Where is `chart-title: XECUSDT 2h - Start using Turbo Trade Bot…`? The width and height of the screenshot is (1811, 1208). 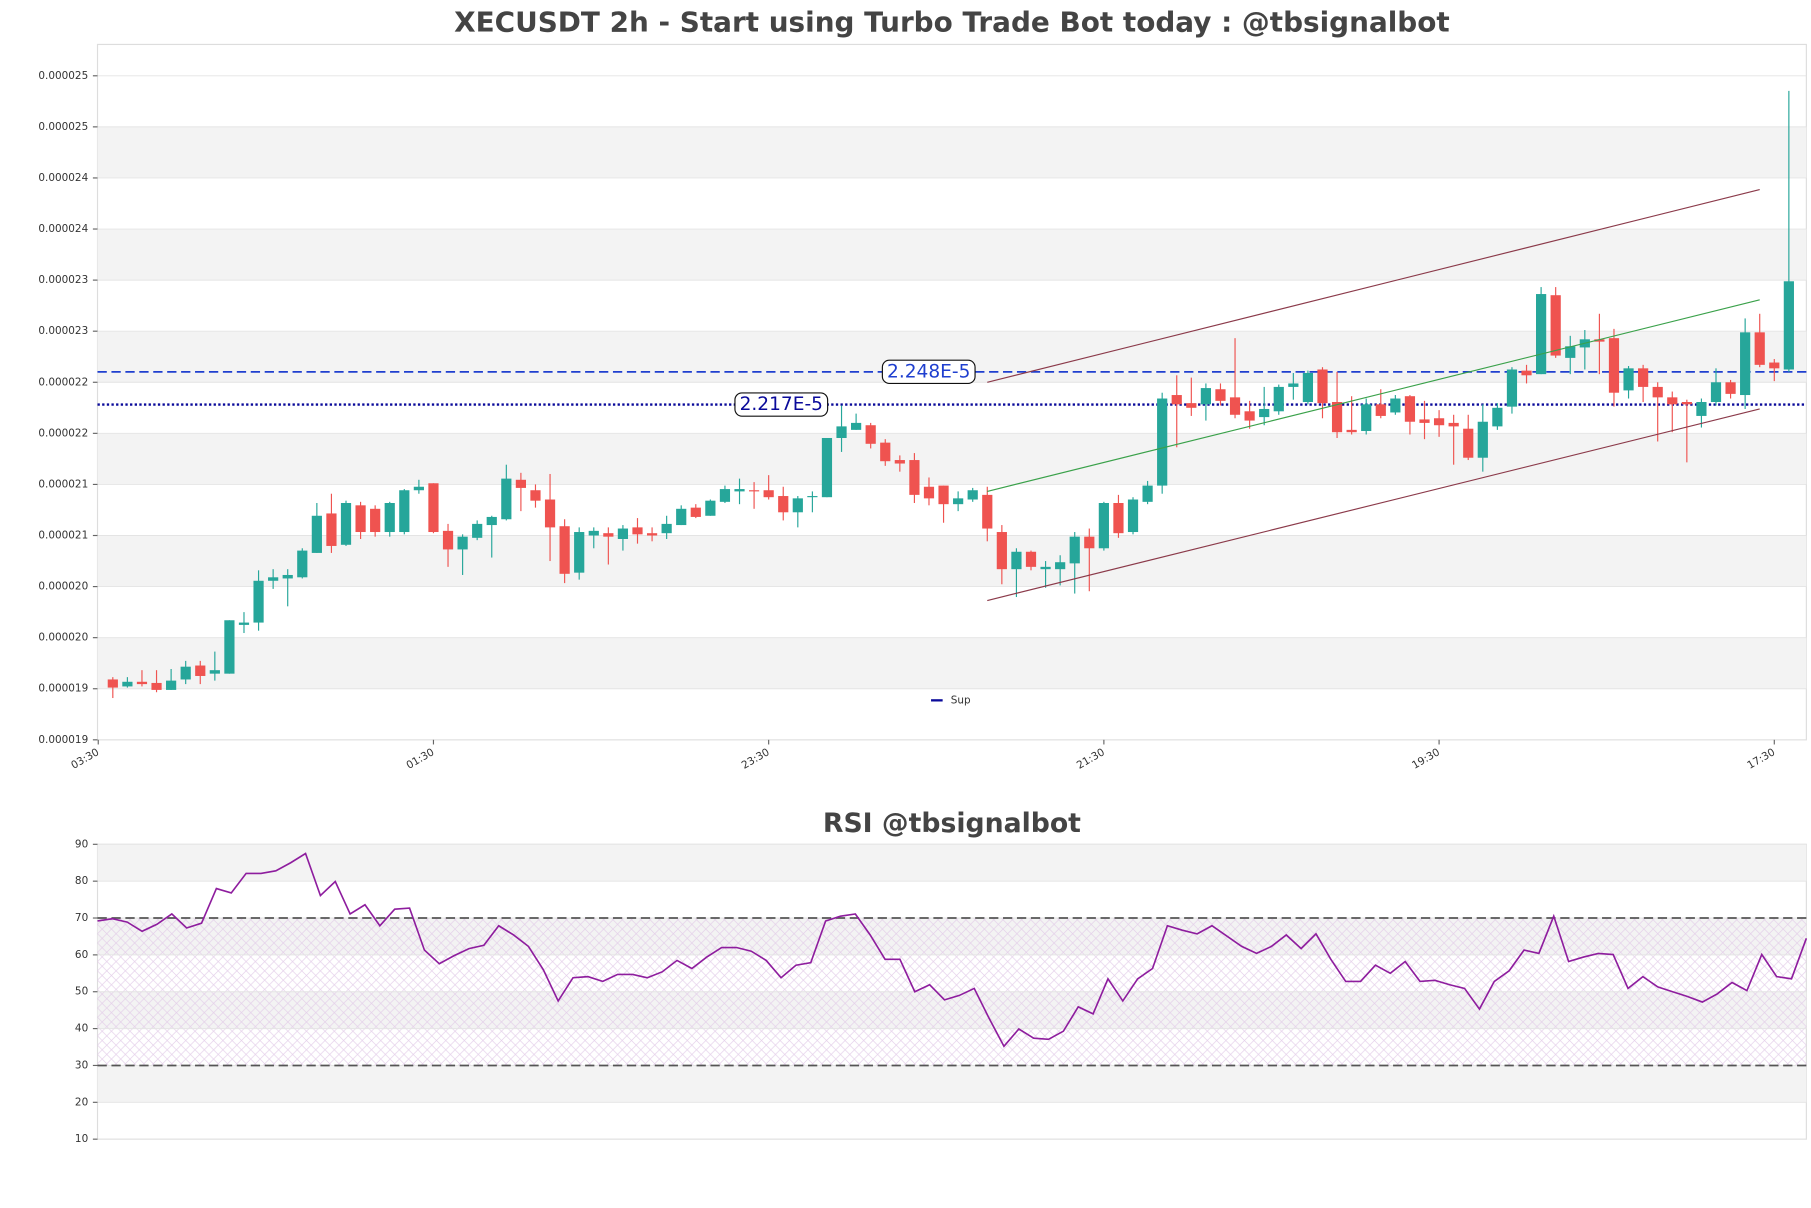
chart-title: XECUSDT 2h - Start using Turbo Trade Bot… is located at coordinates (952, 22).